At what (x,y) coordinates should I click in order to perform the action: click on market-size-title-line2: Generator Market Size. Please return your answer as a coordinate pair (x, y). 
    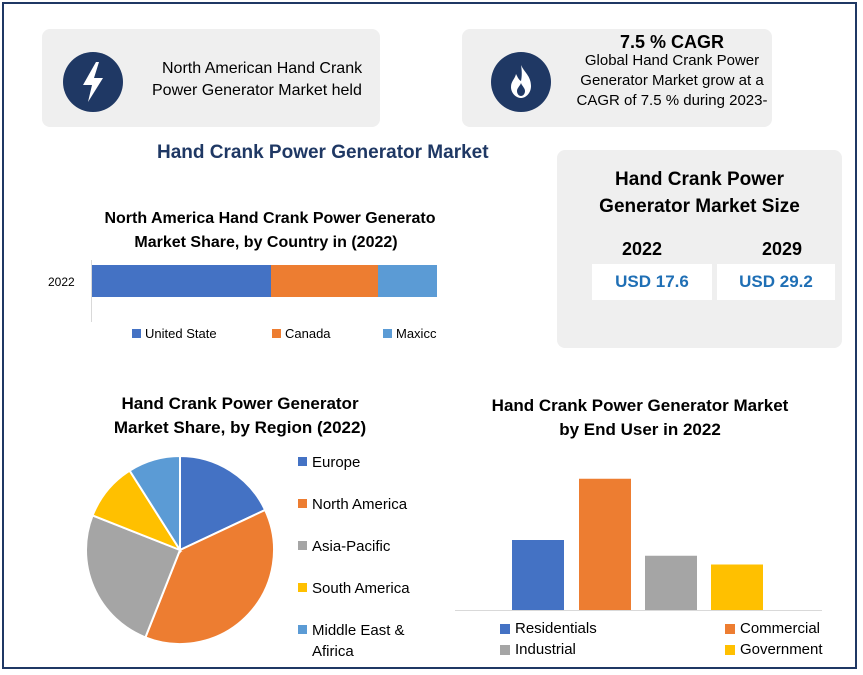
    Looking at the image, I should click on (699, 206).